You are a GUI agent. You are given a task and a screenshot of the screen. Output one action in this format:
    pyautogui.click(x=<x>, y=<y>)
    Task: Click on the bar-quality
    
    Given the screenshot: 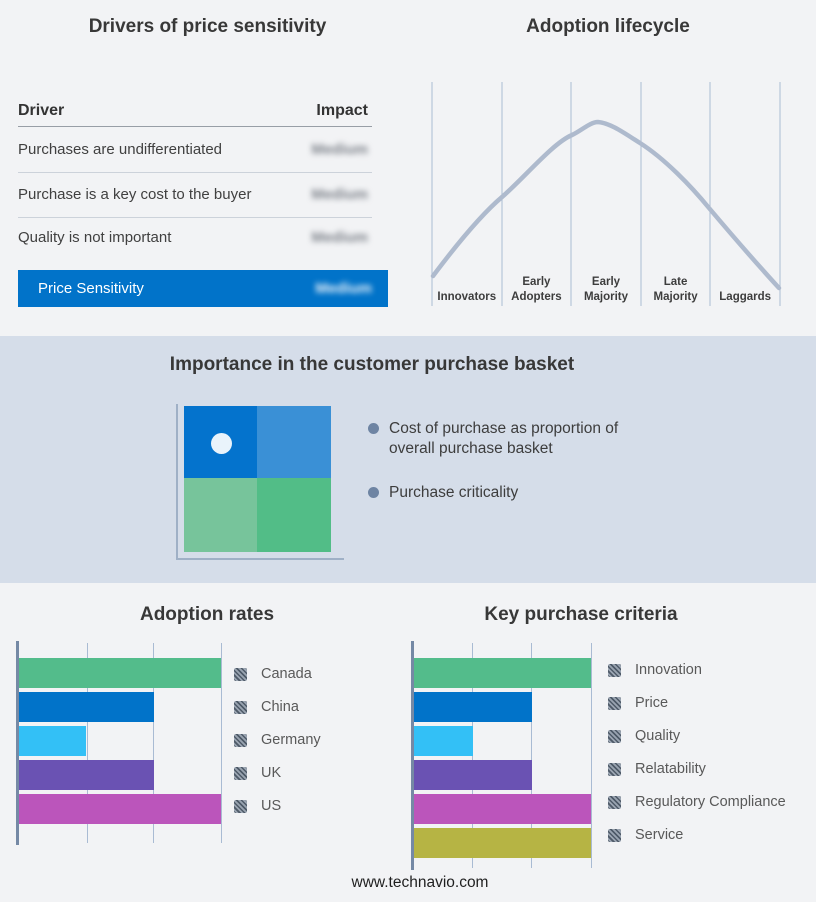 What is the action you would take?
    pyautogui.click(x=443, y=741)
    